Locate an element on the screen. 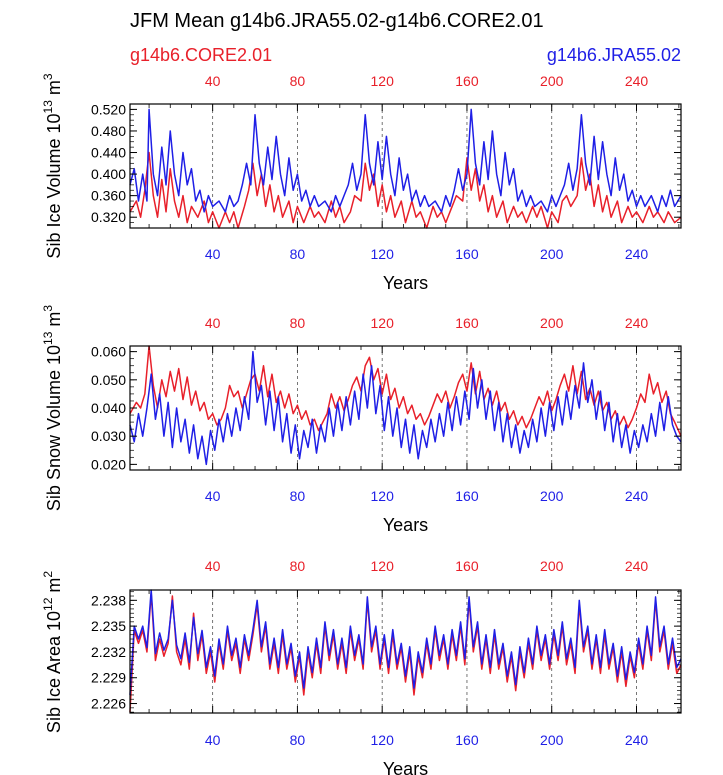 This screenshot has height=775, width=723. y-axis-label: Sib Ice Volume 1013 m3 is located at coordinates (52, 165).